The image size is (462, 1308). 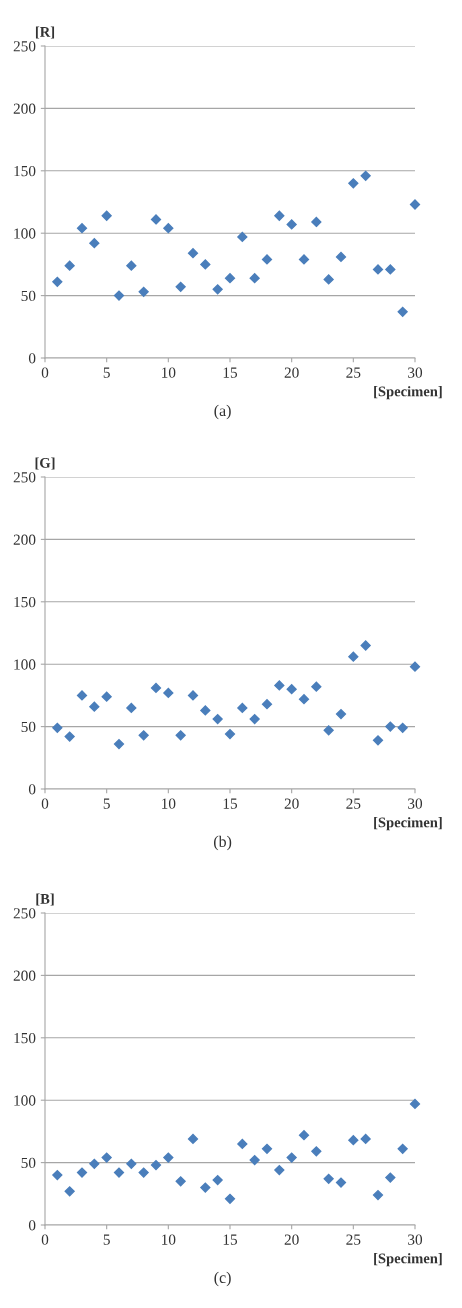 I want to click on text: (c), so click(x=222, y=1279).